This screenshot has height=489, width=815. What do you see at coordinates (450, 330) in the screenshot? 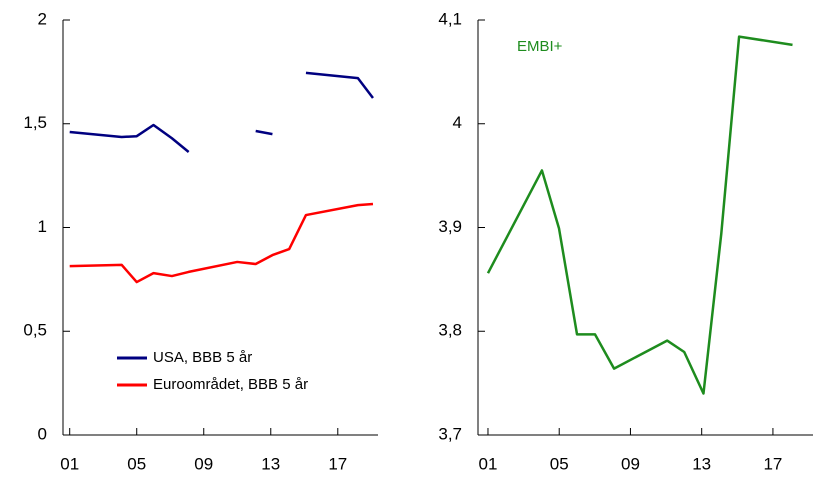
I see `y-tick-label: 3,8` at bounding box center [450, 330].